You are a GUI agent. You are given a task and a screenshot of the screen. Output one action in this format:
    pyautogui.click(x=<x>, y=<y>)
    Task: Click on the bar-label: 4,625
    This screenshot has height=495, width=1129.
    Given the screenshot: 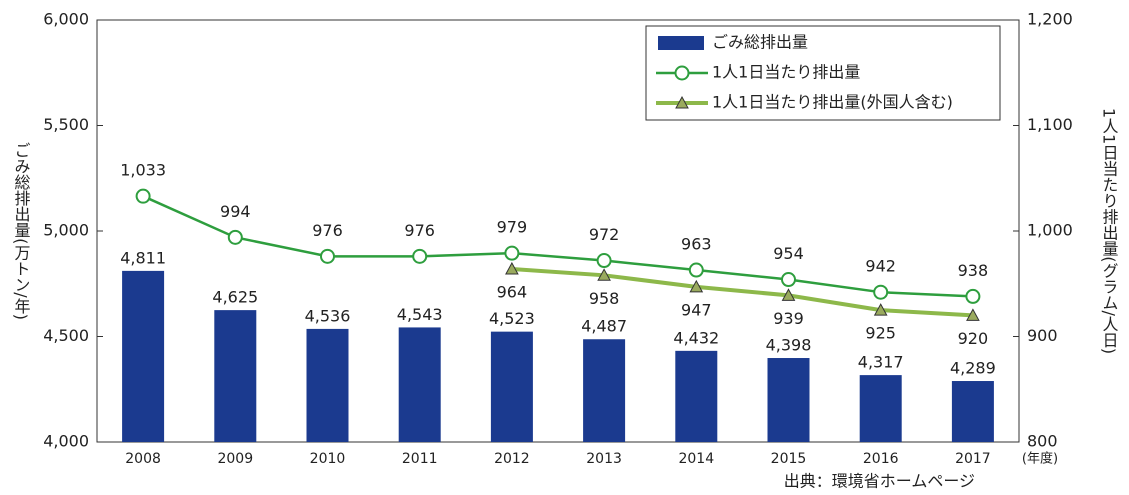 What is the action you would take?
    pyautogui.click(x=235, y=297)
    